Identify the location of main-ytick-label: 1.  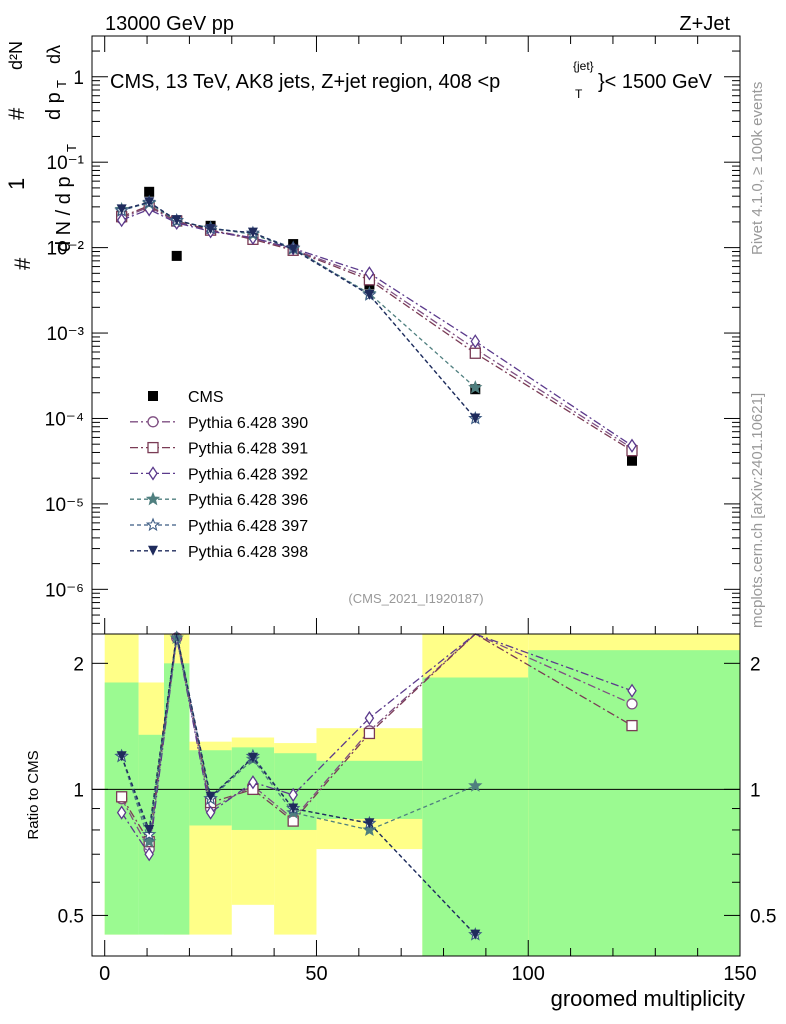
(78, 78).